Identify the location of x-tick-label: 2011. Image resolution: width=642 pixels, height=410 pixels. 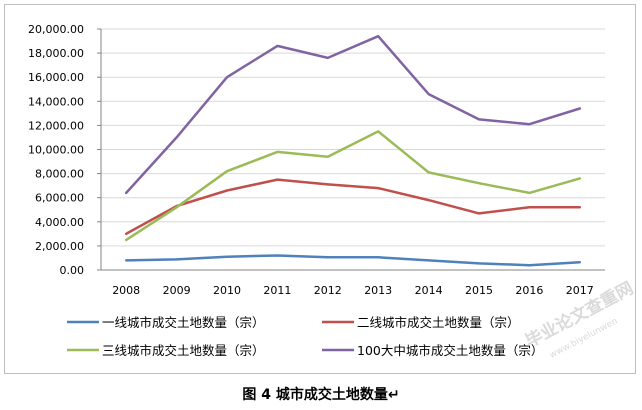
(277, 290).